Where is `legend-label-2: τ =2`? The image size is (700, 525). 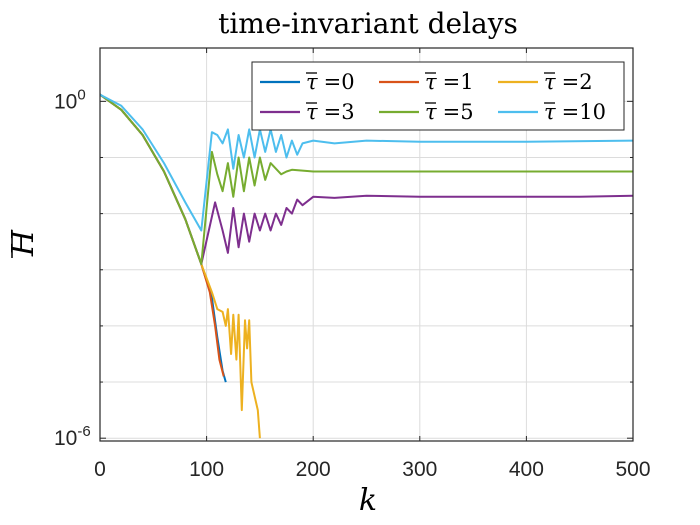
legend-label-2: τ =2 is located at coordinates (568, 82).